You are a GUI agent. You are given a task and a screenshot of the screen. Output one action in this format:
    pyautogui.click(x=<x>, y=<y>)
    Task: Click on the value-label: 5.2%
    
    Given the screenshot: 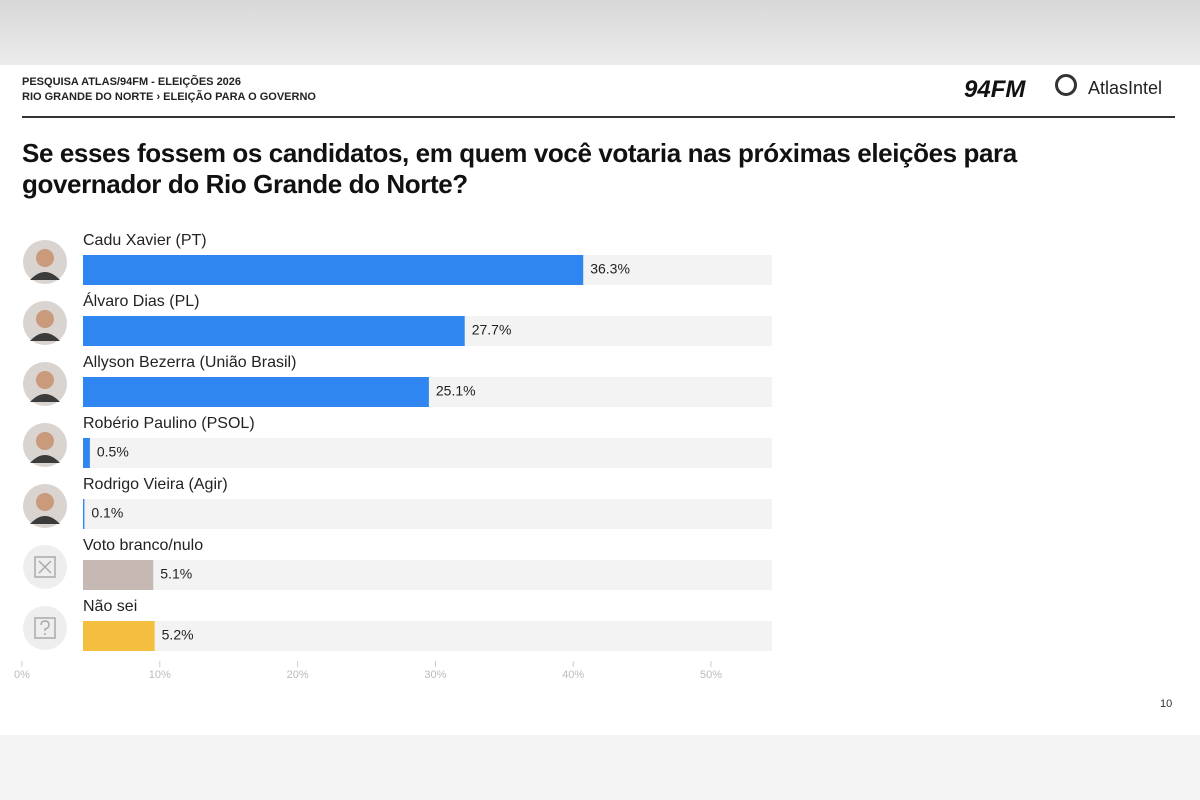 What is the action you would take?
    pyautogui.click(x=178, y=635)
    